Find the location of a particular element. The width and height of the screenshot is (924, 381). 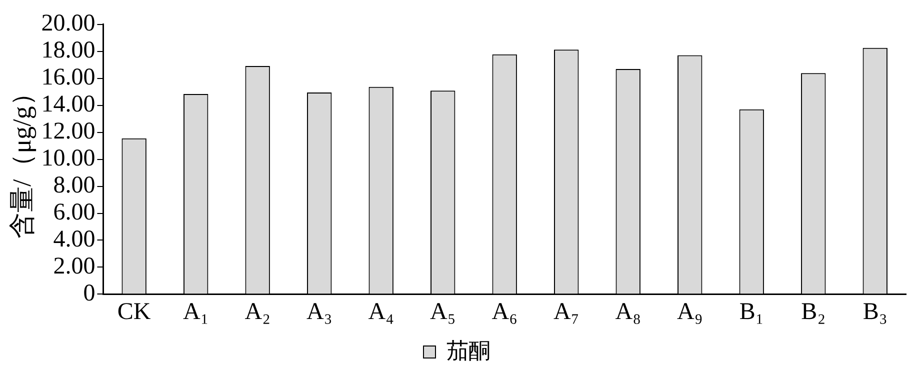

y-tick-label: 6.00 is located at coordinates (74, 213).